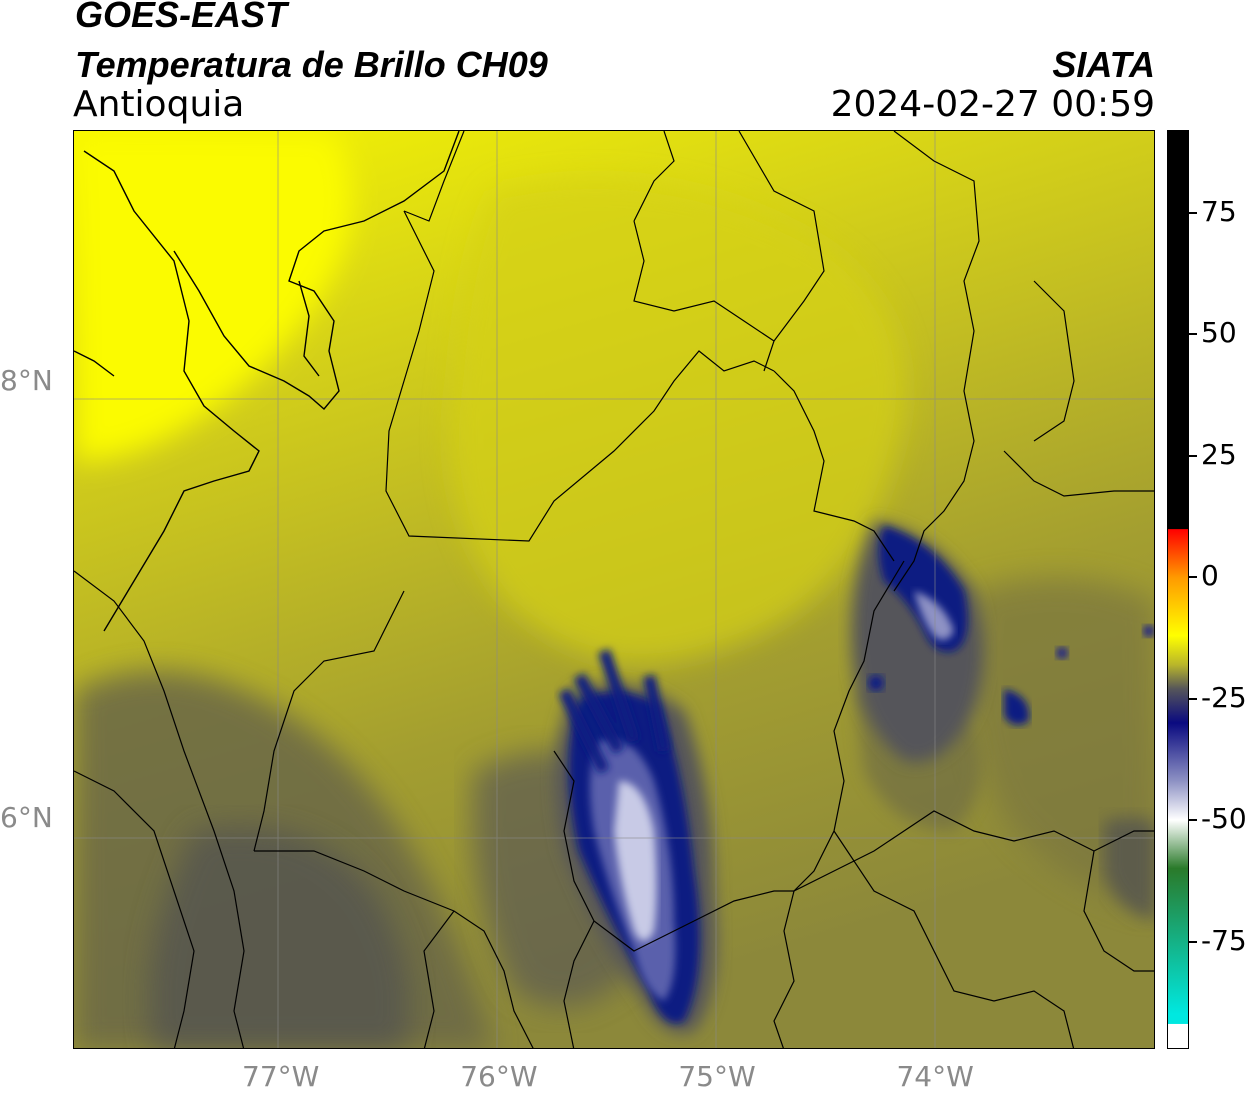 The image size is (1252, 1099). What do you see at coordinates (992, 104) in the screenshot?
I see `datetime-label: 2024-02-27 00:59` at bounding box center [992, 104].